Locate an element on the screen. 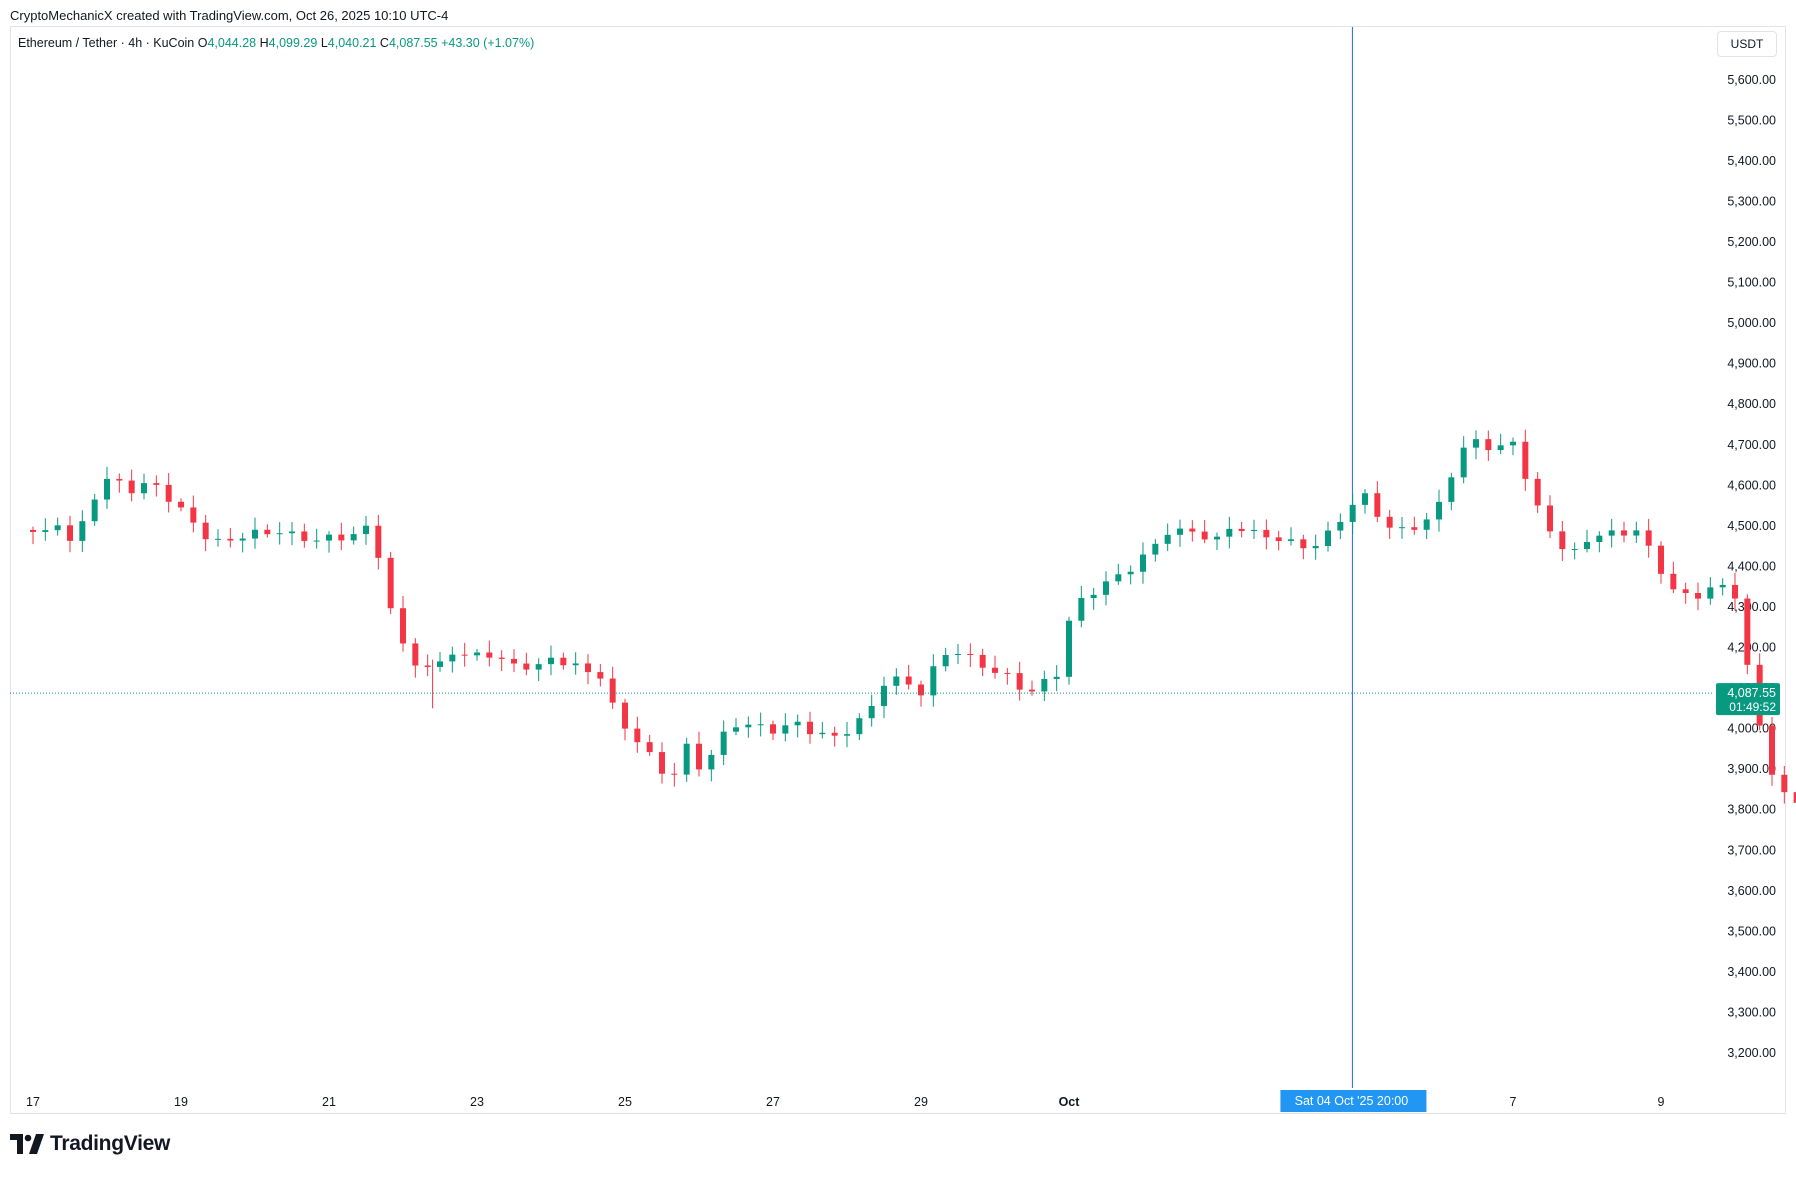 The image size is (1796, 1180). currency-selector: USDT is located at coordinates (1747, 44).